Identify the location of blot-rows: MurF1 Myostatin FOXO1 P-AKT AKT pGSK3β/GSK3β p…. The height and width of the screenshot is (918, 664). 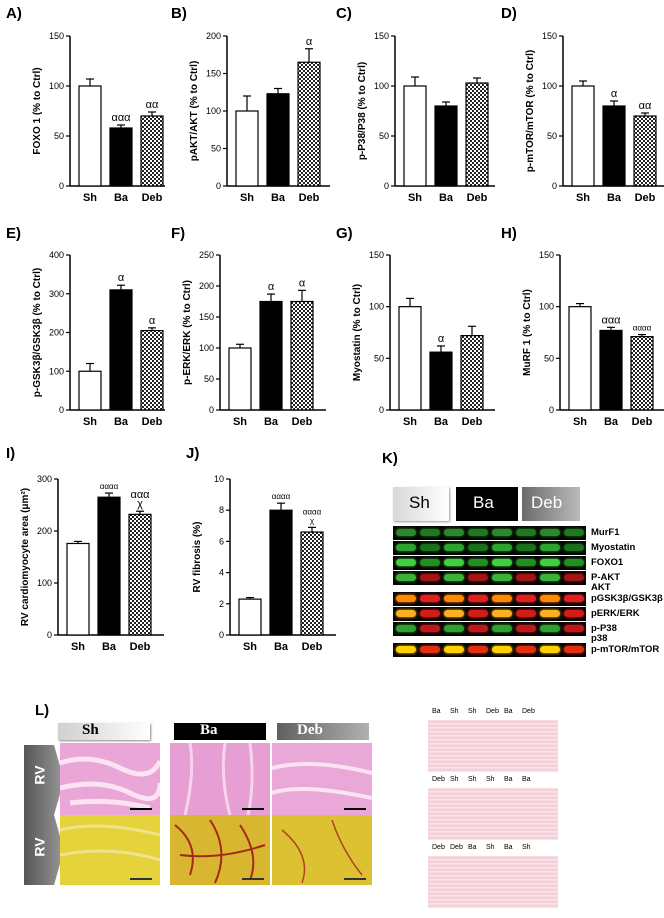
(528, 592).